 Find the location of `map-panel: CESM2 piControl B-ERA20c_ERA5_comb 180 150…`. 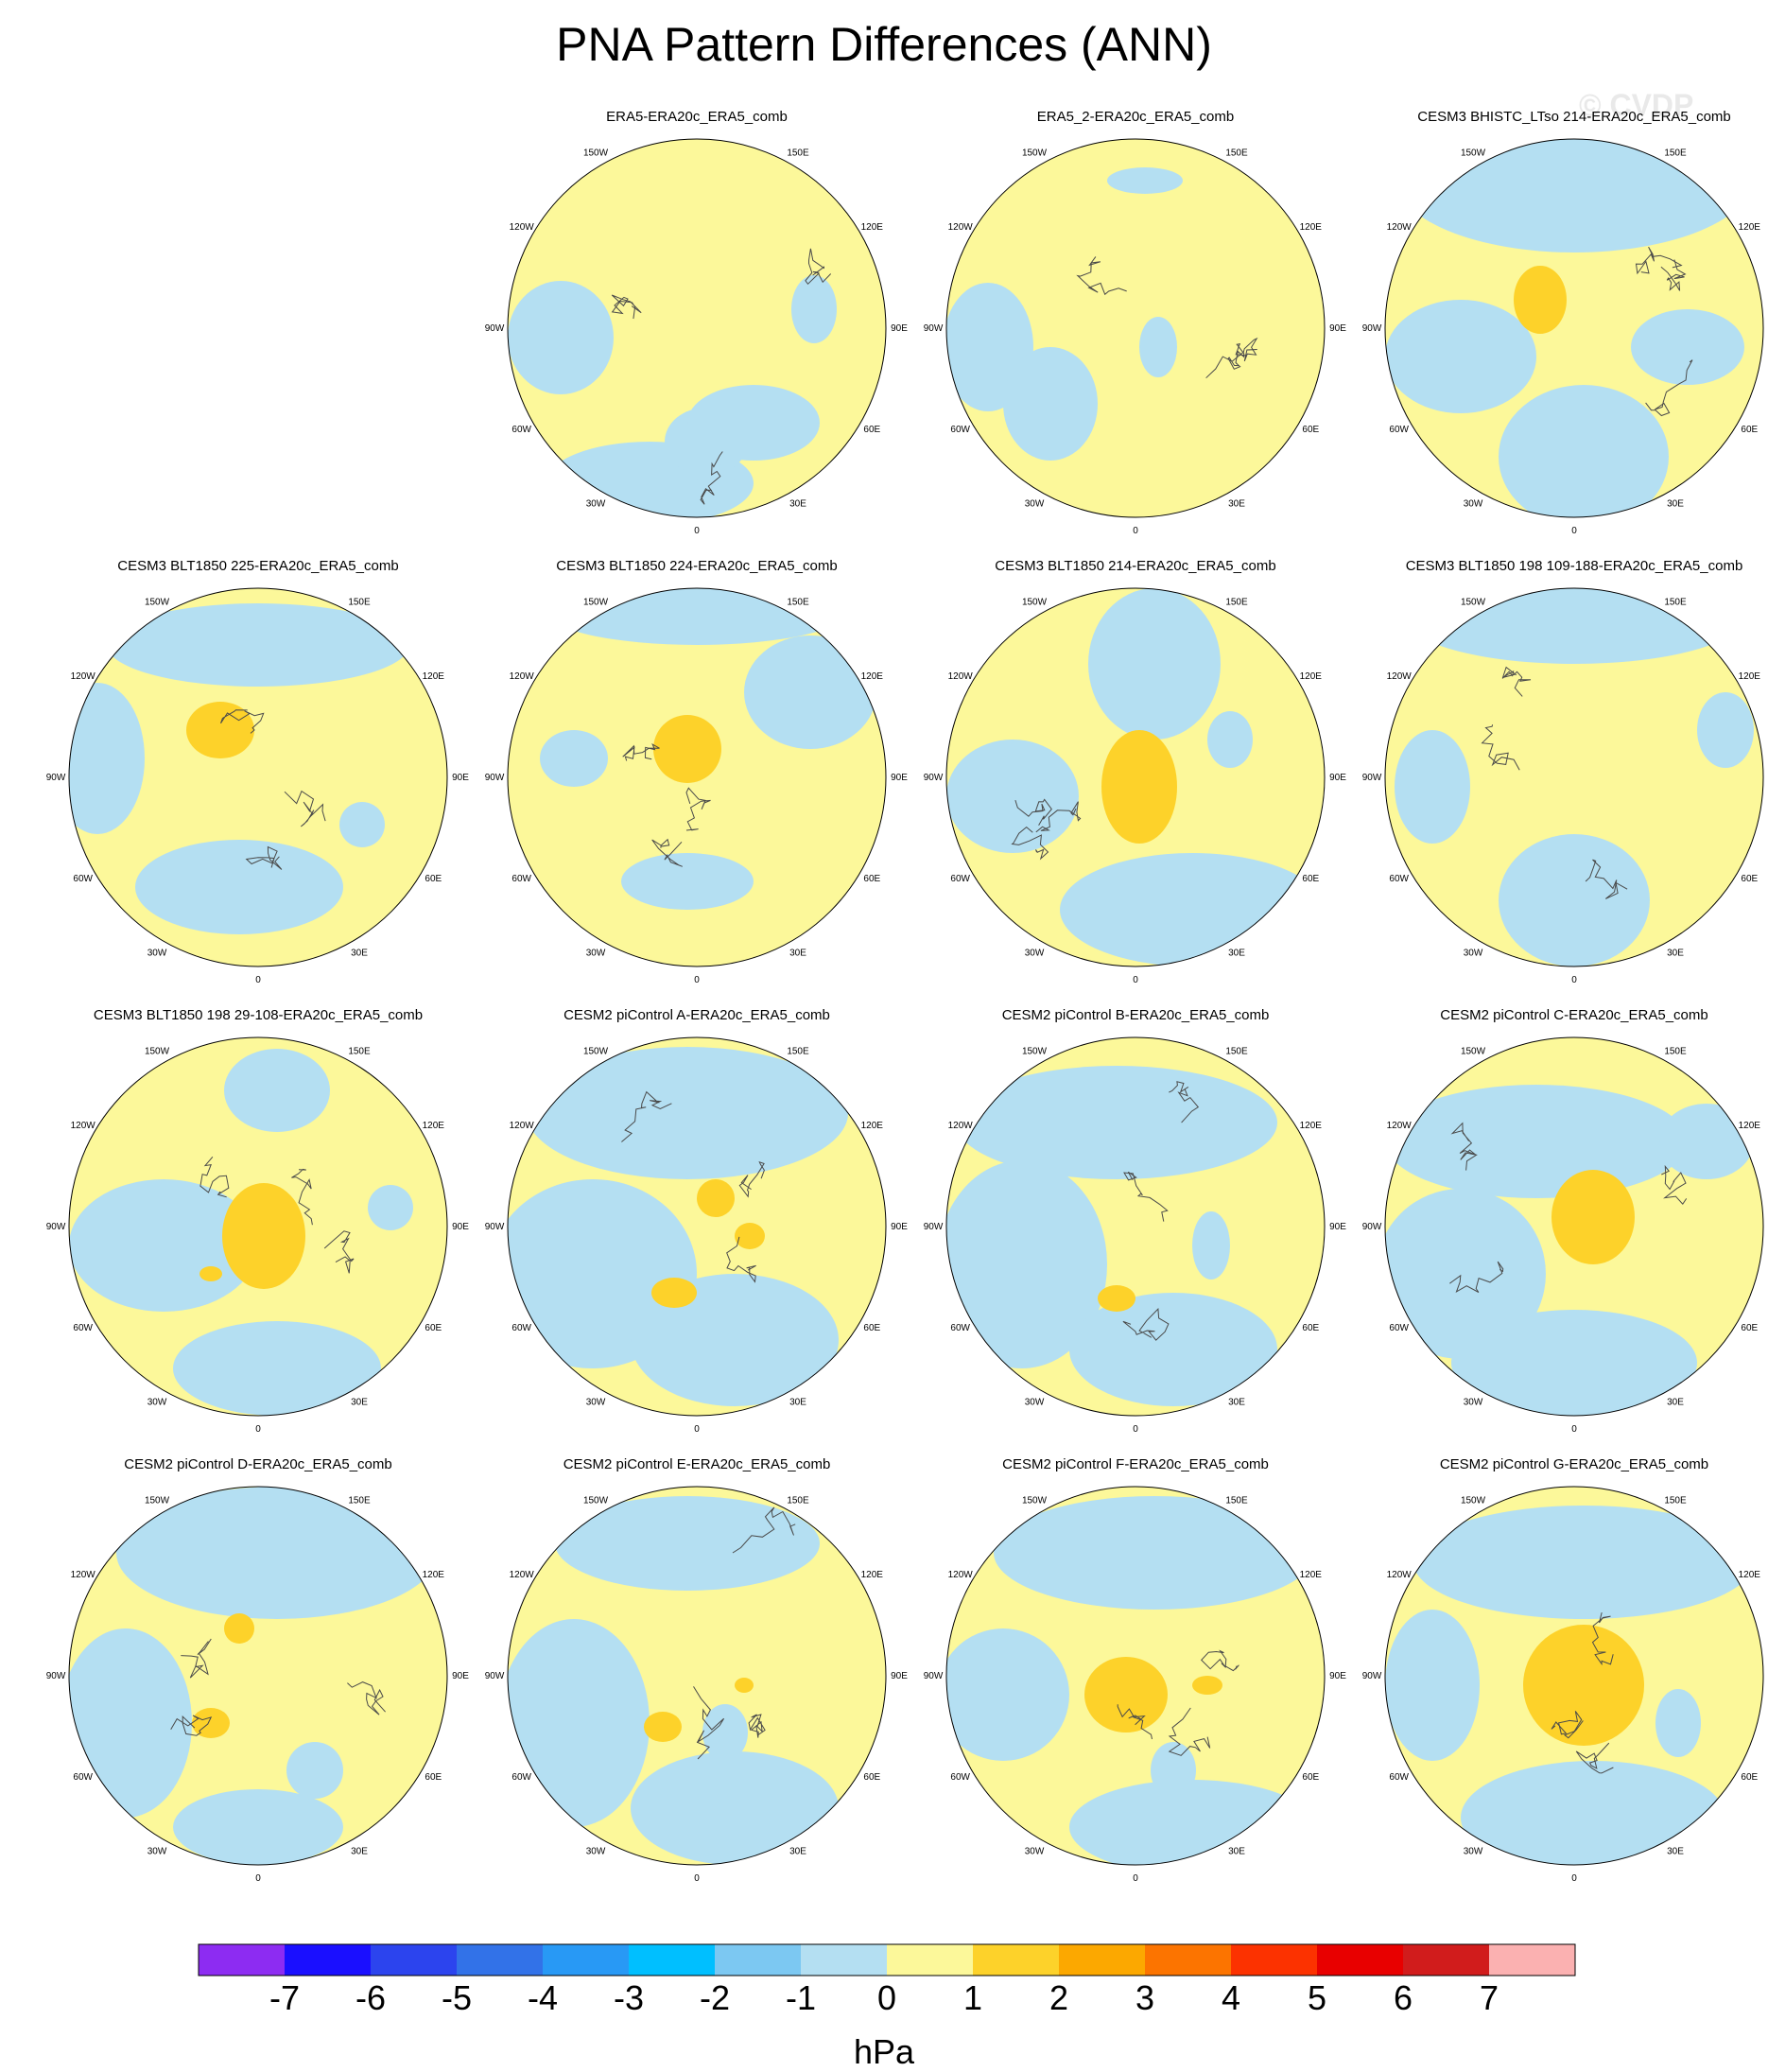

map-panel: CESM2 piControl B-ERA20c_ERA5_comb 180 150… is located at coordinates (1135, 1224).